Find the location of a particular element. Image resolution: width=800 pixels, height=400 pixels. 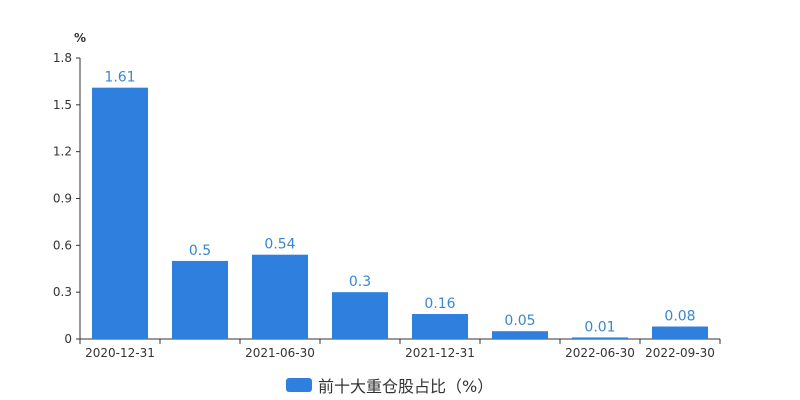

y-tick-label: 1.5 is located at coordinates (62, 105).